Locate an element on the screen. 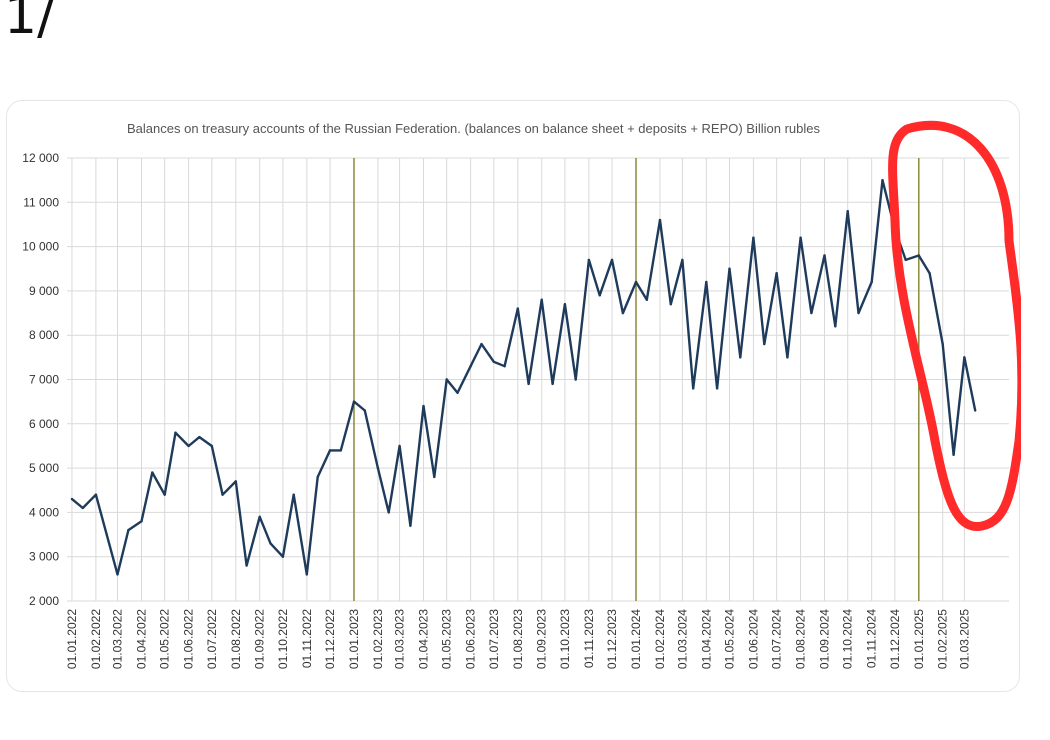  y-tick-label: 3 000 is located at coordinates (44, 557).